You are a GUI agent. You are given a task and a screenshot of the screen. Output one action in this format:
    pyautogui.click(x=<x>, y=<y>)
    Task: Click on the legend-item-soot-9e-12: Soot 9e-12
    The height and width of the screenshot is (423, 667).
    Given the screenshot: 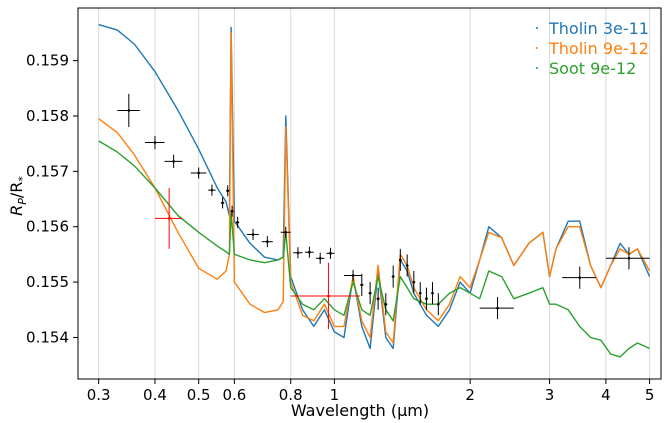 What is the action you would take?
    pyautogui.click(x=586, y=68)
    